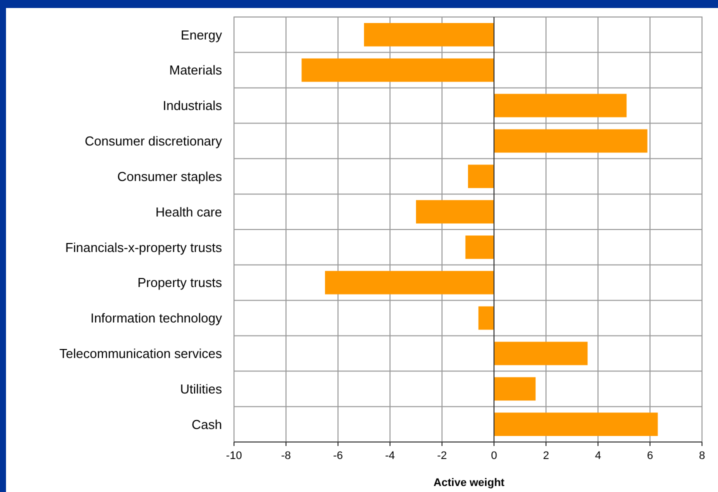 The width and height of the screenshot is (718, 492). I want to click on x-tick-label: -10, so click(234, 456).